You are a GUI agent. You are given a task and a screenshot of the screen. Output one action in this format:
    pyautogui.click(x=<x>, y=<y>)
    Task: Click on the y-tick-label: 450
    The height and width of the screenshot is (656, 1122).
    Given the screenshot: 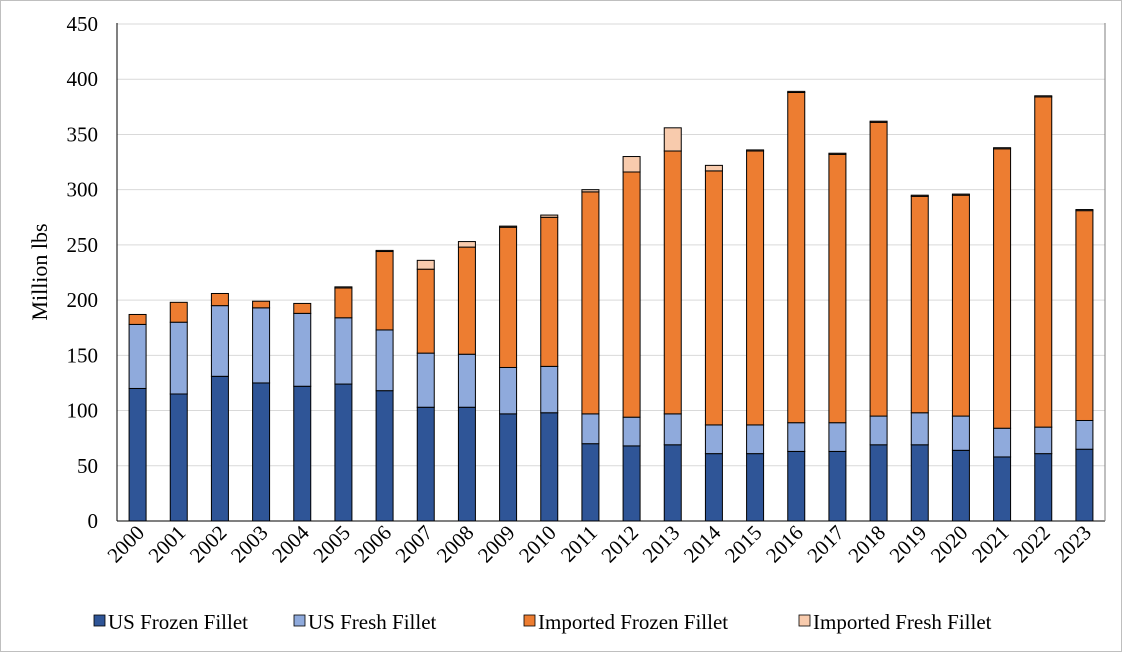 What is the action you would take?
    pyautogui.click(x=83, y=24)
    